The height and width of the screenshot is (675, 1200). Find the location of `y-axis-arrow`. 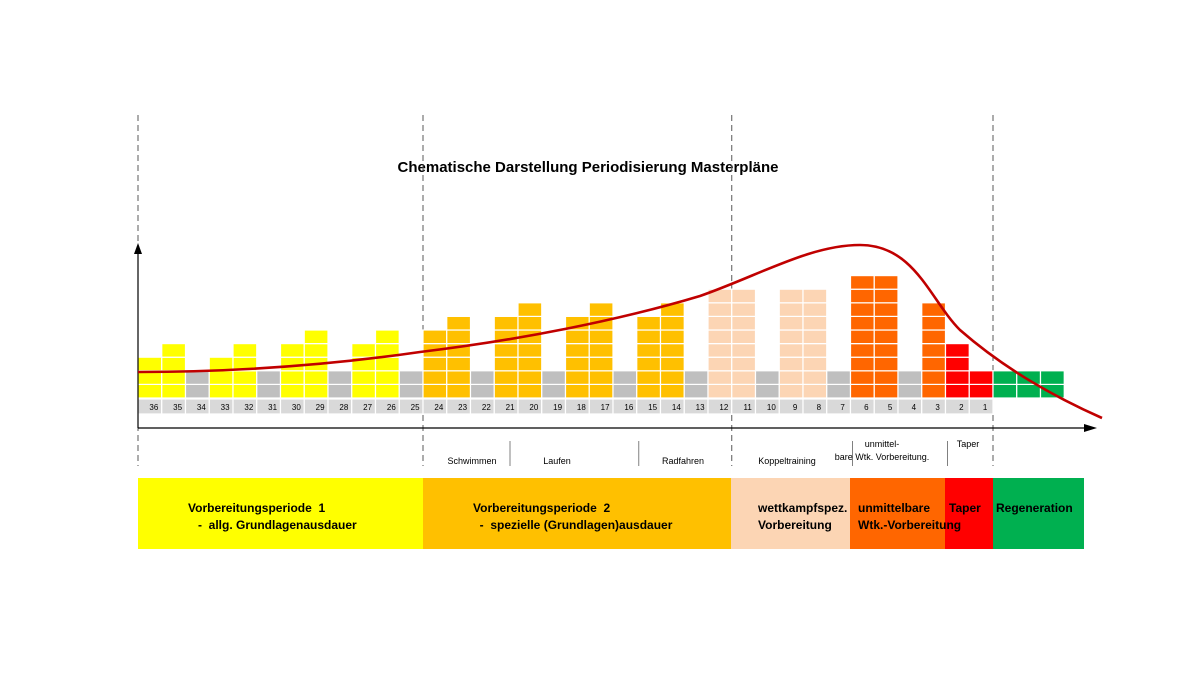

y-axis-arrow is located at coordinates (138, 248).